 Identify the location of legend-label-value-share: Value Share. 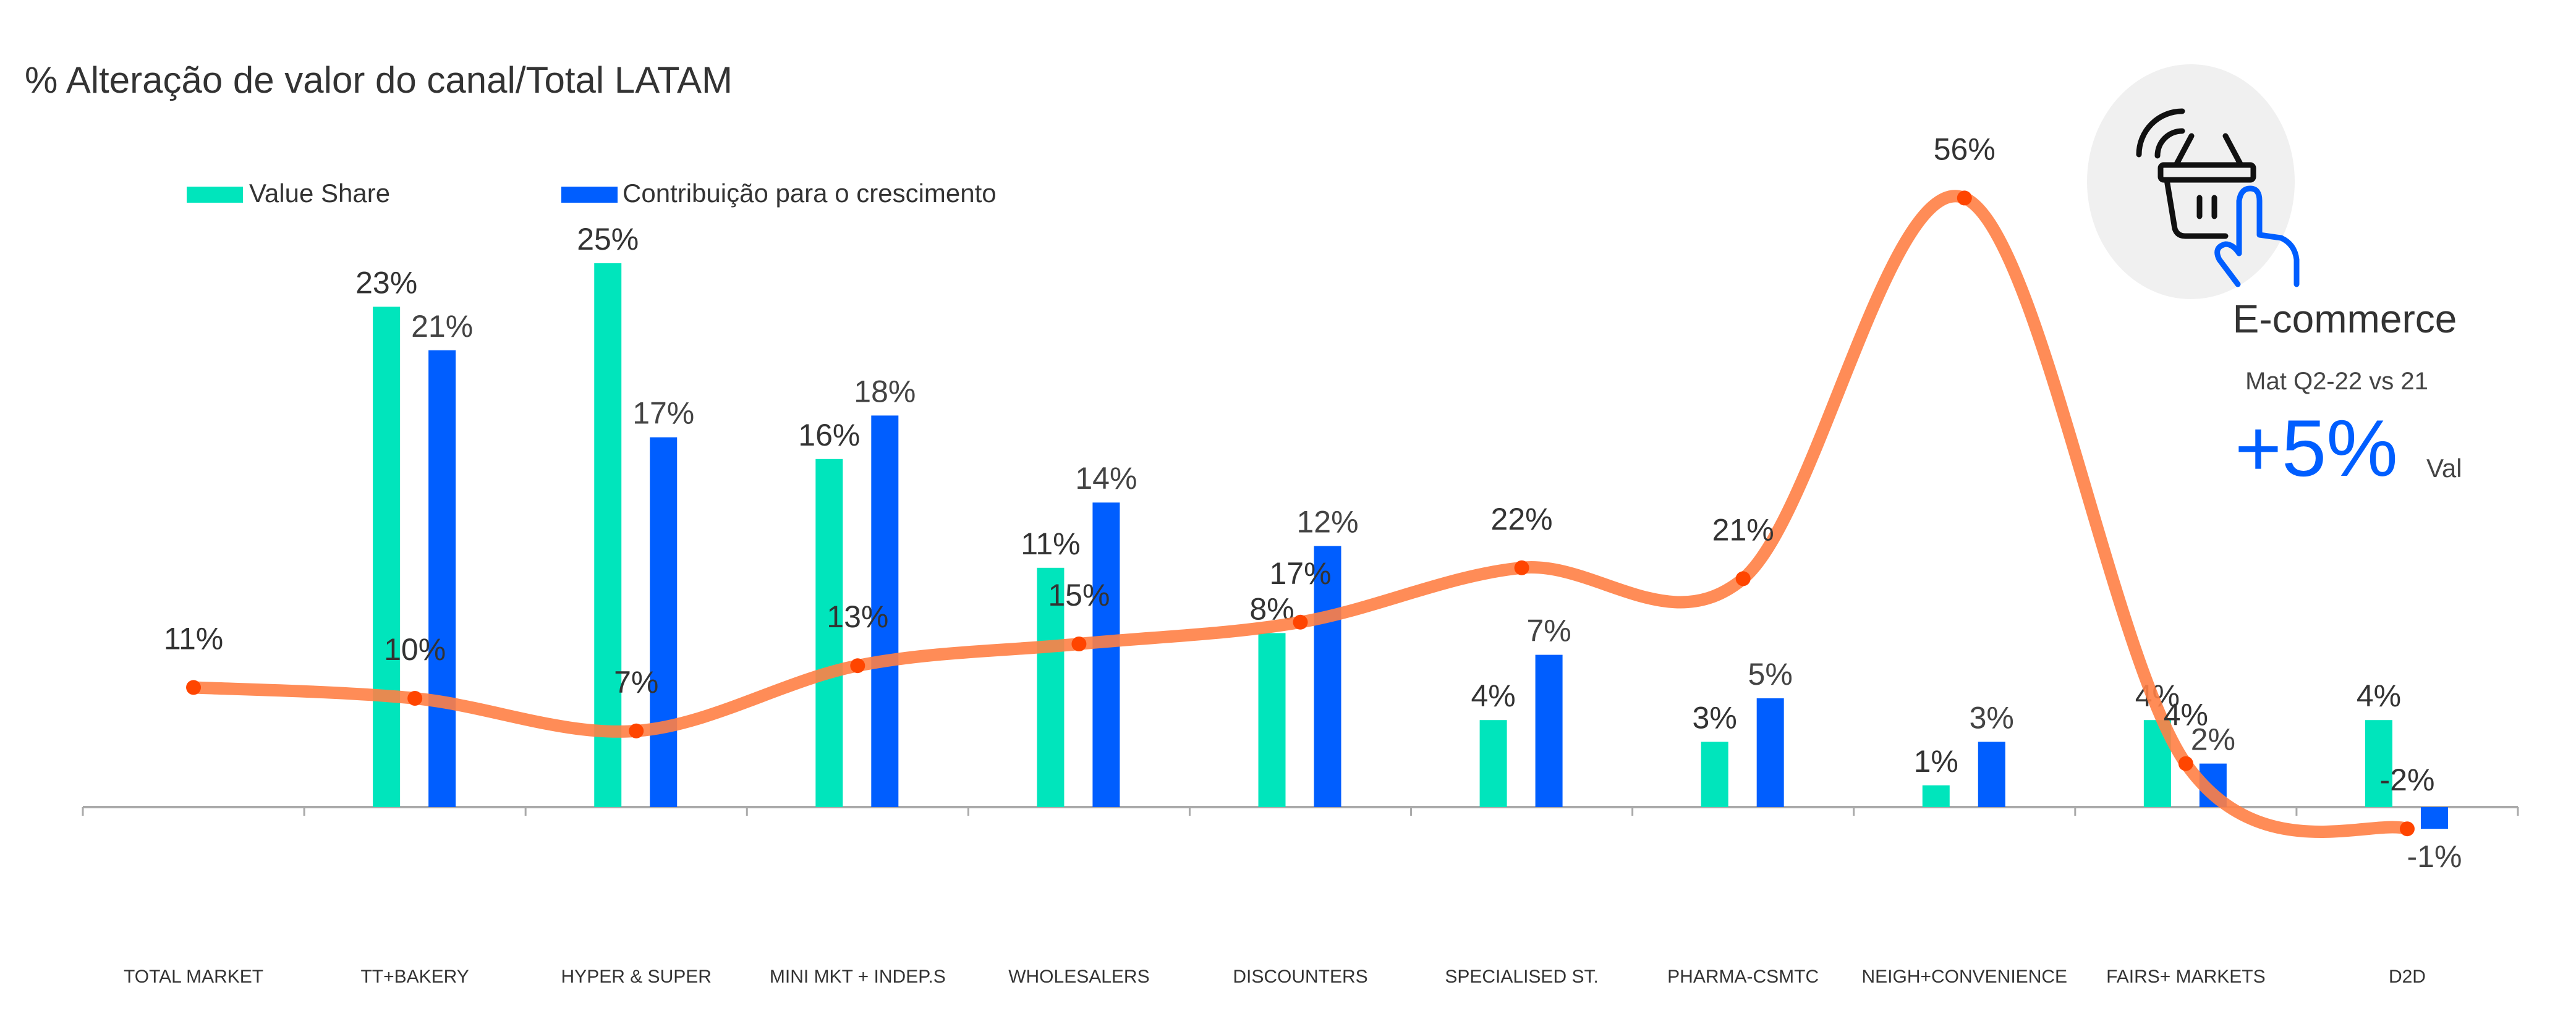
(319, 193).